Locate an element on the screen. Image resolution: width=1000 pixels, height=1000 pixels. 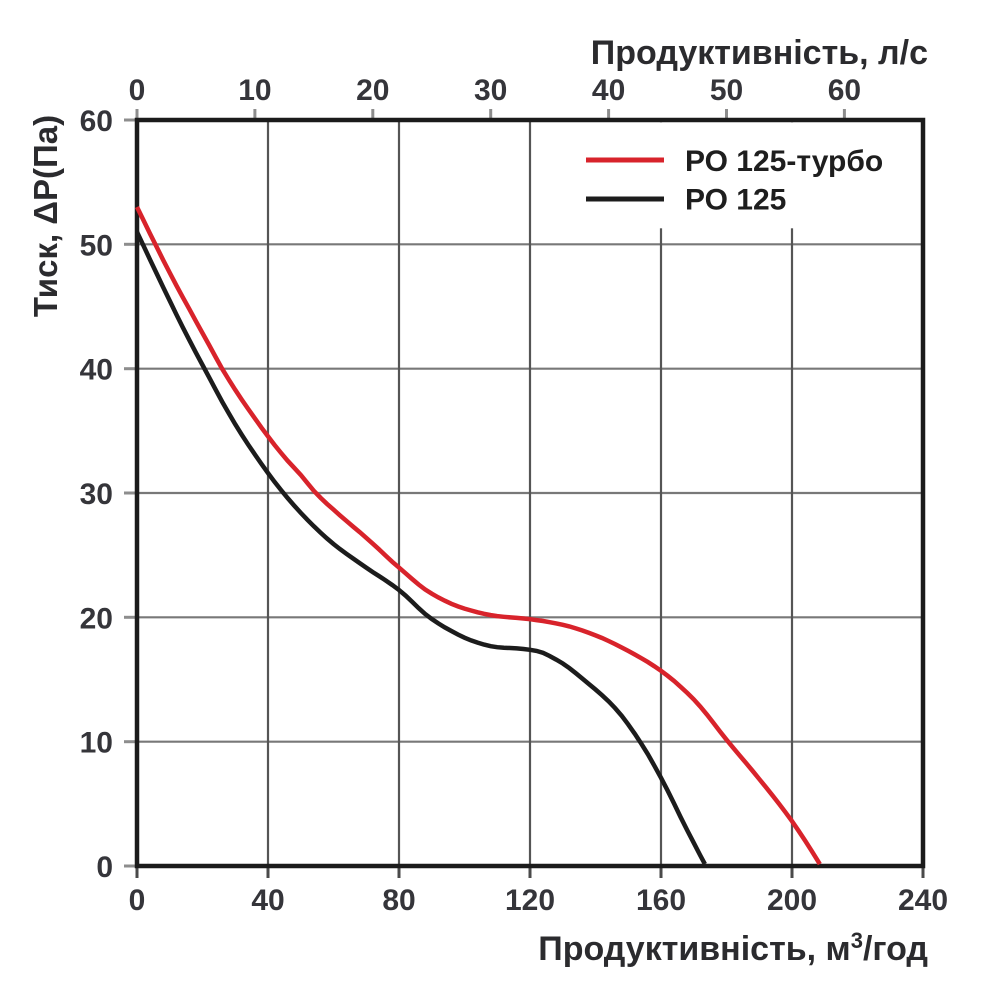
svg-text: 80 is located at coordinates (398, 900).